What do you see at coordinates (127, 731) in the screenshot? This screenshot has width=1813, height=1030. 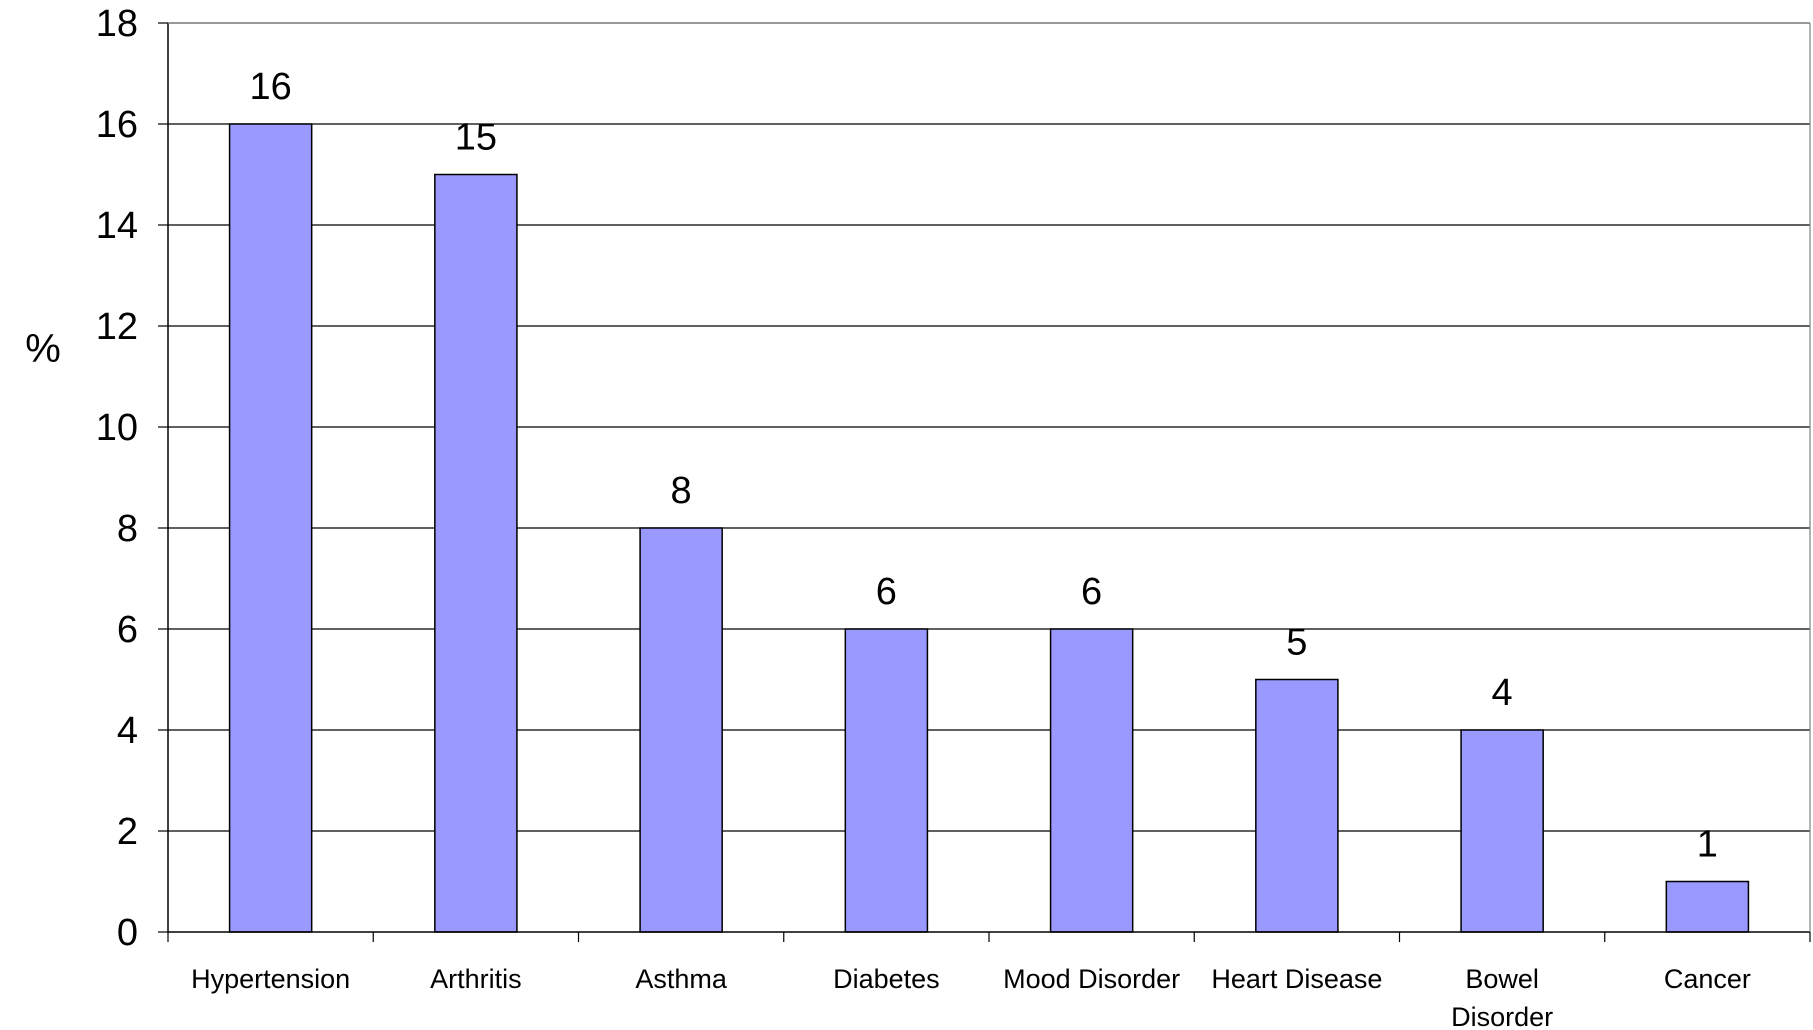 I see `y-tick-label: 4` at bounding box center [127, 731].